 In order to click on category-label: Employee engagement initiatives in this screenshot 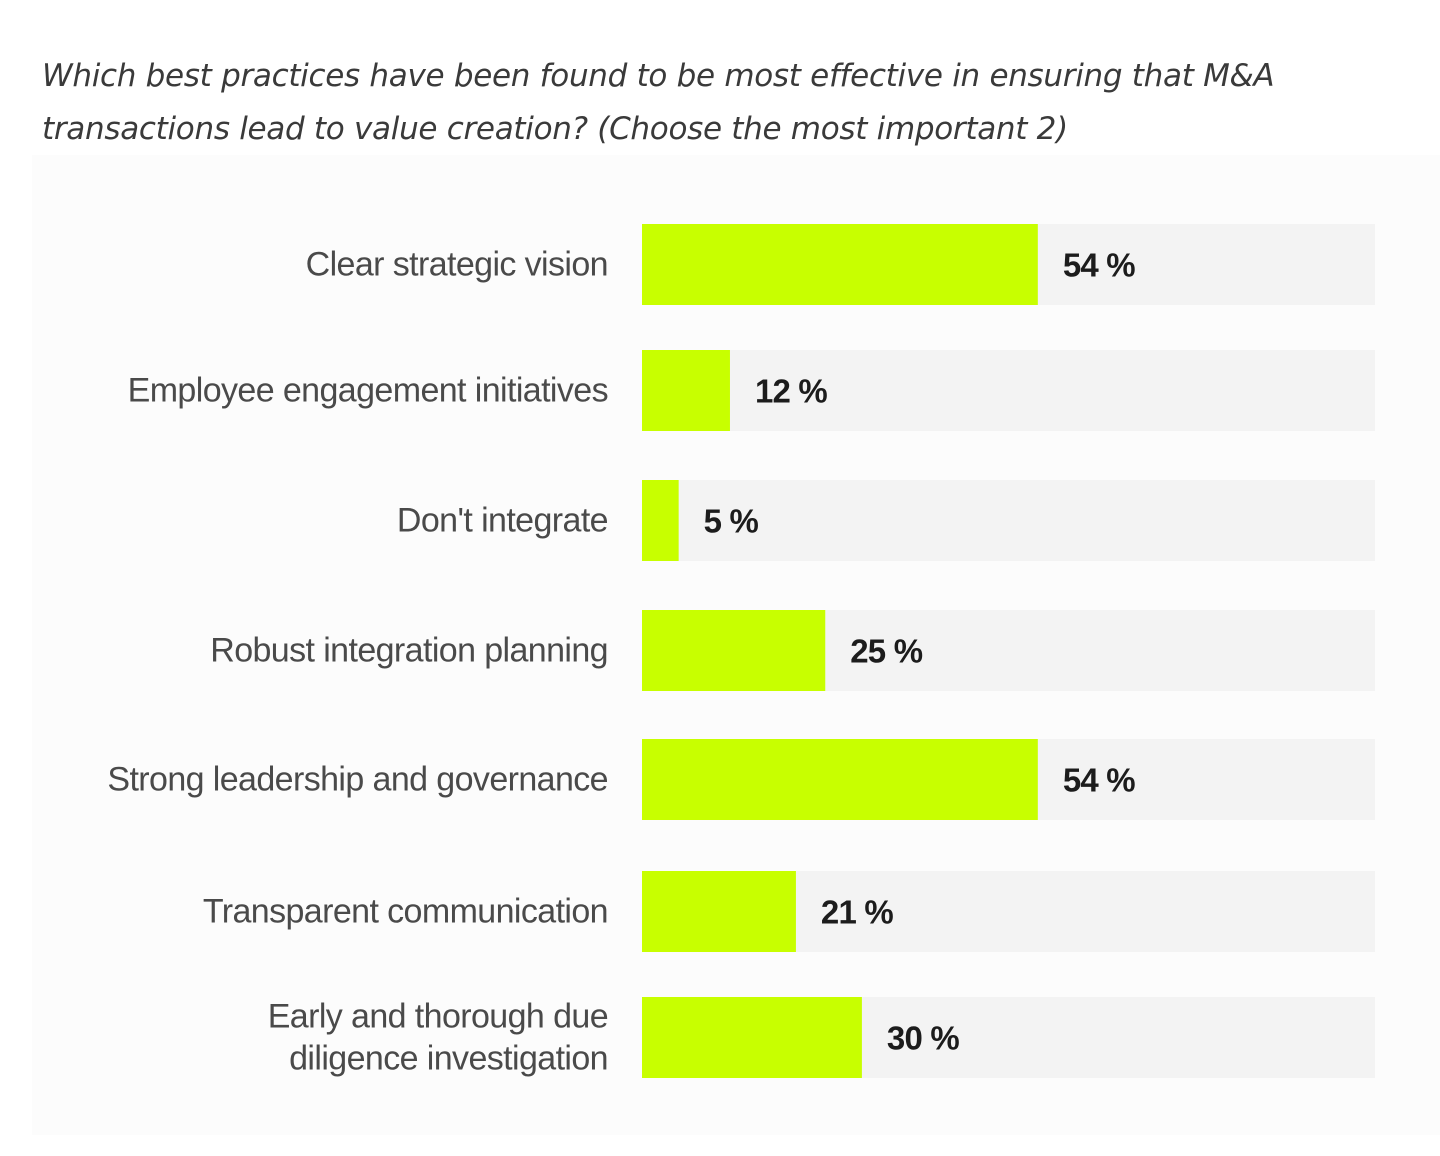, I will do `click(368, 391)`.